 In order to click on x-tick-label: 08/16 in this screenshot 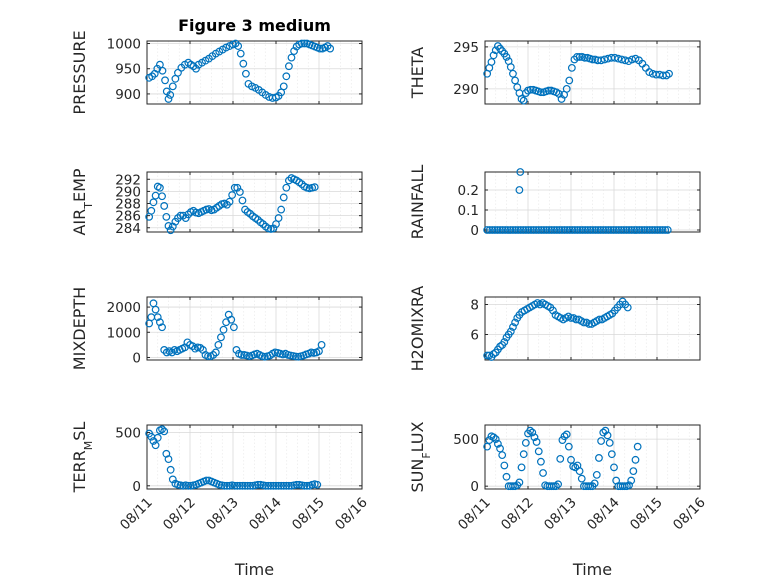, I will do `click(689, 514)`.